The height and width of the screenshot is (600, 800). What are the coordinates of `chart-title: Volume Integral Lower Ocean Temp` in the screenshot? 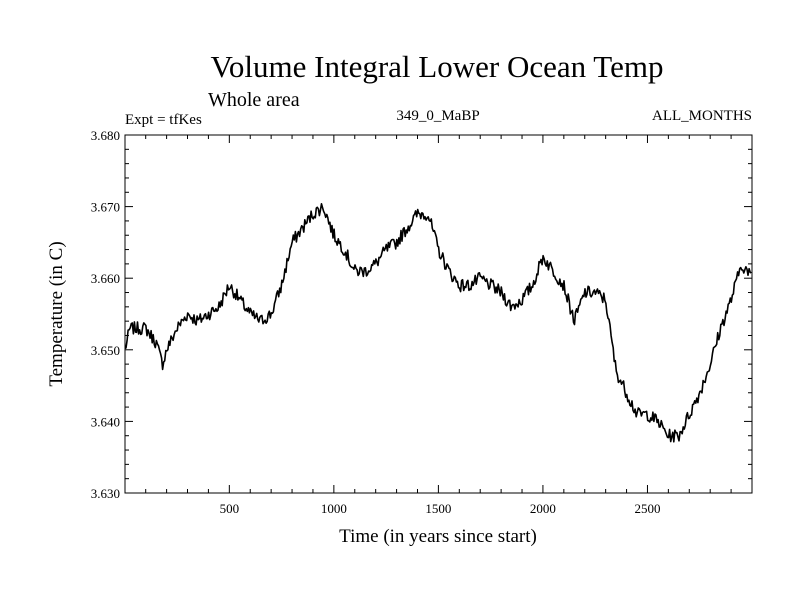 It's located at (437, 66).